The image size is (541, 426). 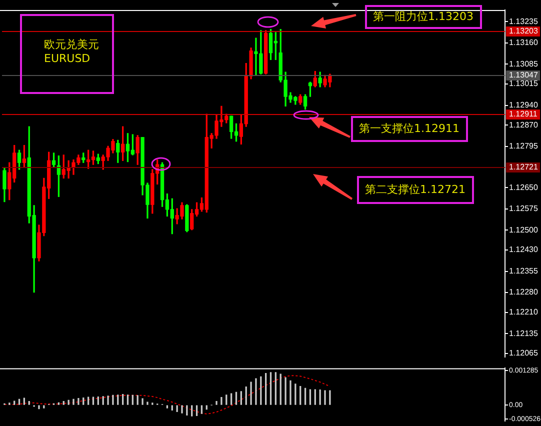 I want to click on y-tick-label: 1.12210, so click(x=523, y=312).